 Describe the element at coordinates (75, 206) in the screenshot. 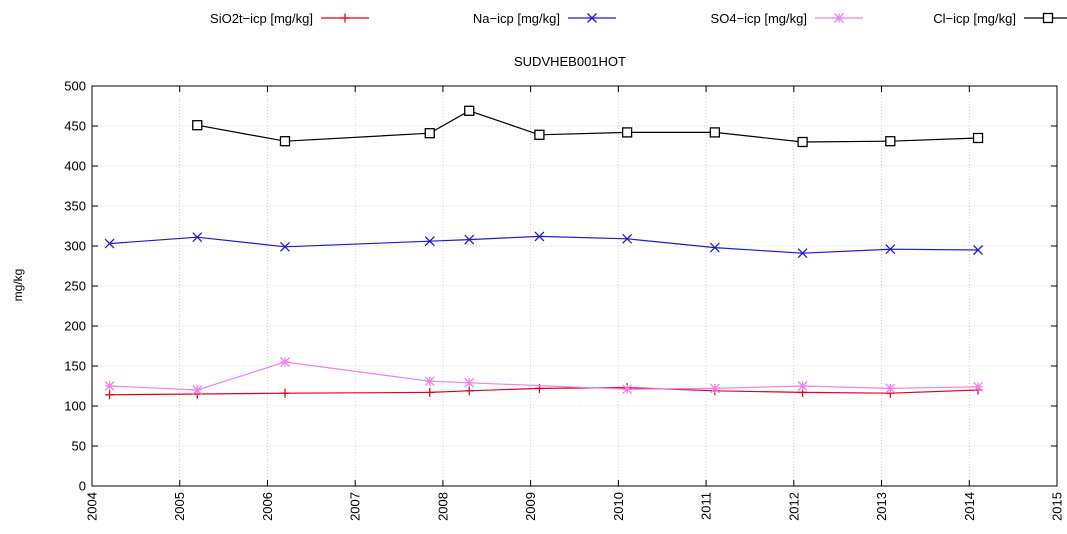

I see `y-tick-label: 350` at that location.